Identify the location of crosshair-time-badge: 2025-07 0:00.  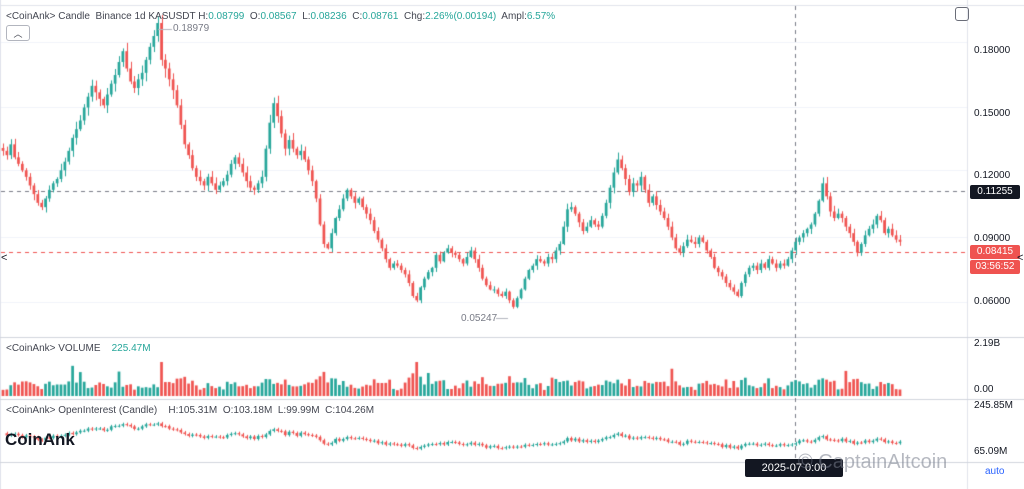
(794, 468).